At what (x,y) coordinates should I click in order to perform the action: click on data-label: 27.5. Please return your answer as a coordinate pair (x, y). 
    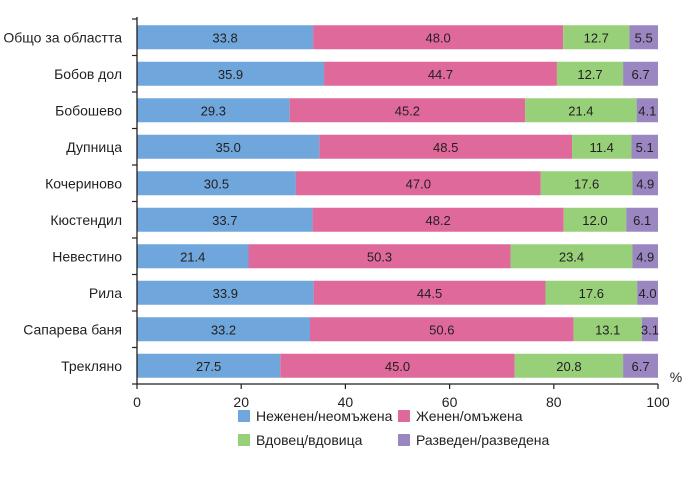
    Looking at the image, I should click on (208, 366).